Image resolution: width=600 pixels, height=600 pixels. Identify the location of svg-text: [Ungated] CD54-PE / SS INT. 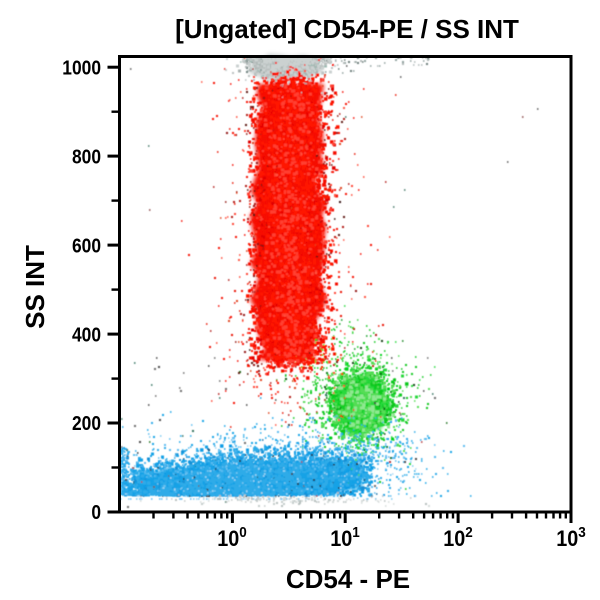
(347, 29).